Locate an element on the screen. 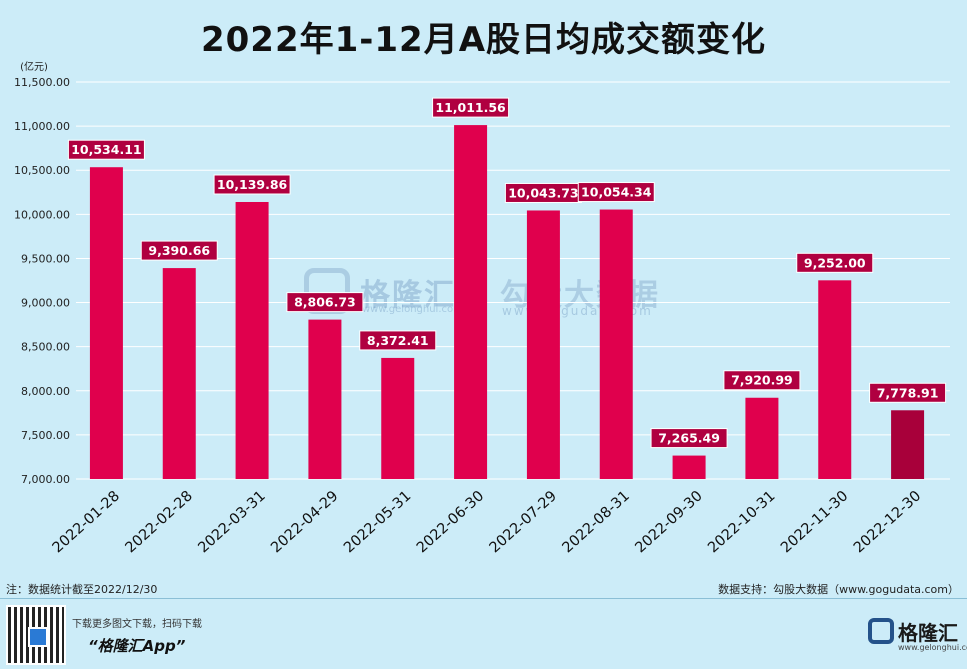 This screenshot has height=669, width=967. y-tick-label: 8,000.00 is located at coordinates (45, 391).